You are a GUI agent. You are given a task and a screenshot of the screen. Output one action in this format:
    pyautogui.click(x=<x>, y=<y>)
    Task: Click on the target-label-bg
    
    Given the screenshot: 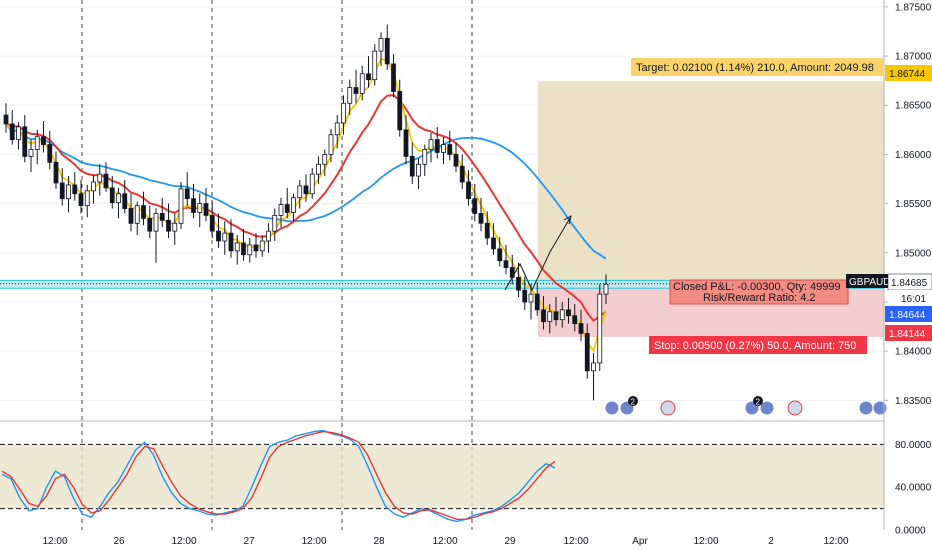 What is the action you would take?
    pyautogui.click(x=757, y=67)
    